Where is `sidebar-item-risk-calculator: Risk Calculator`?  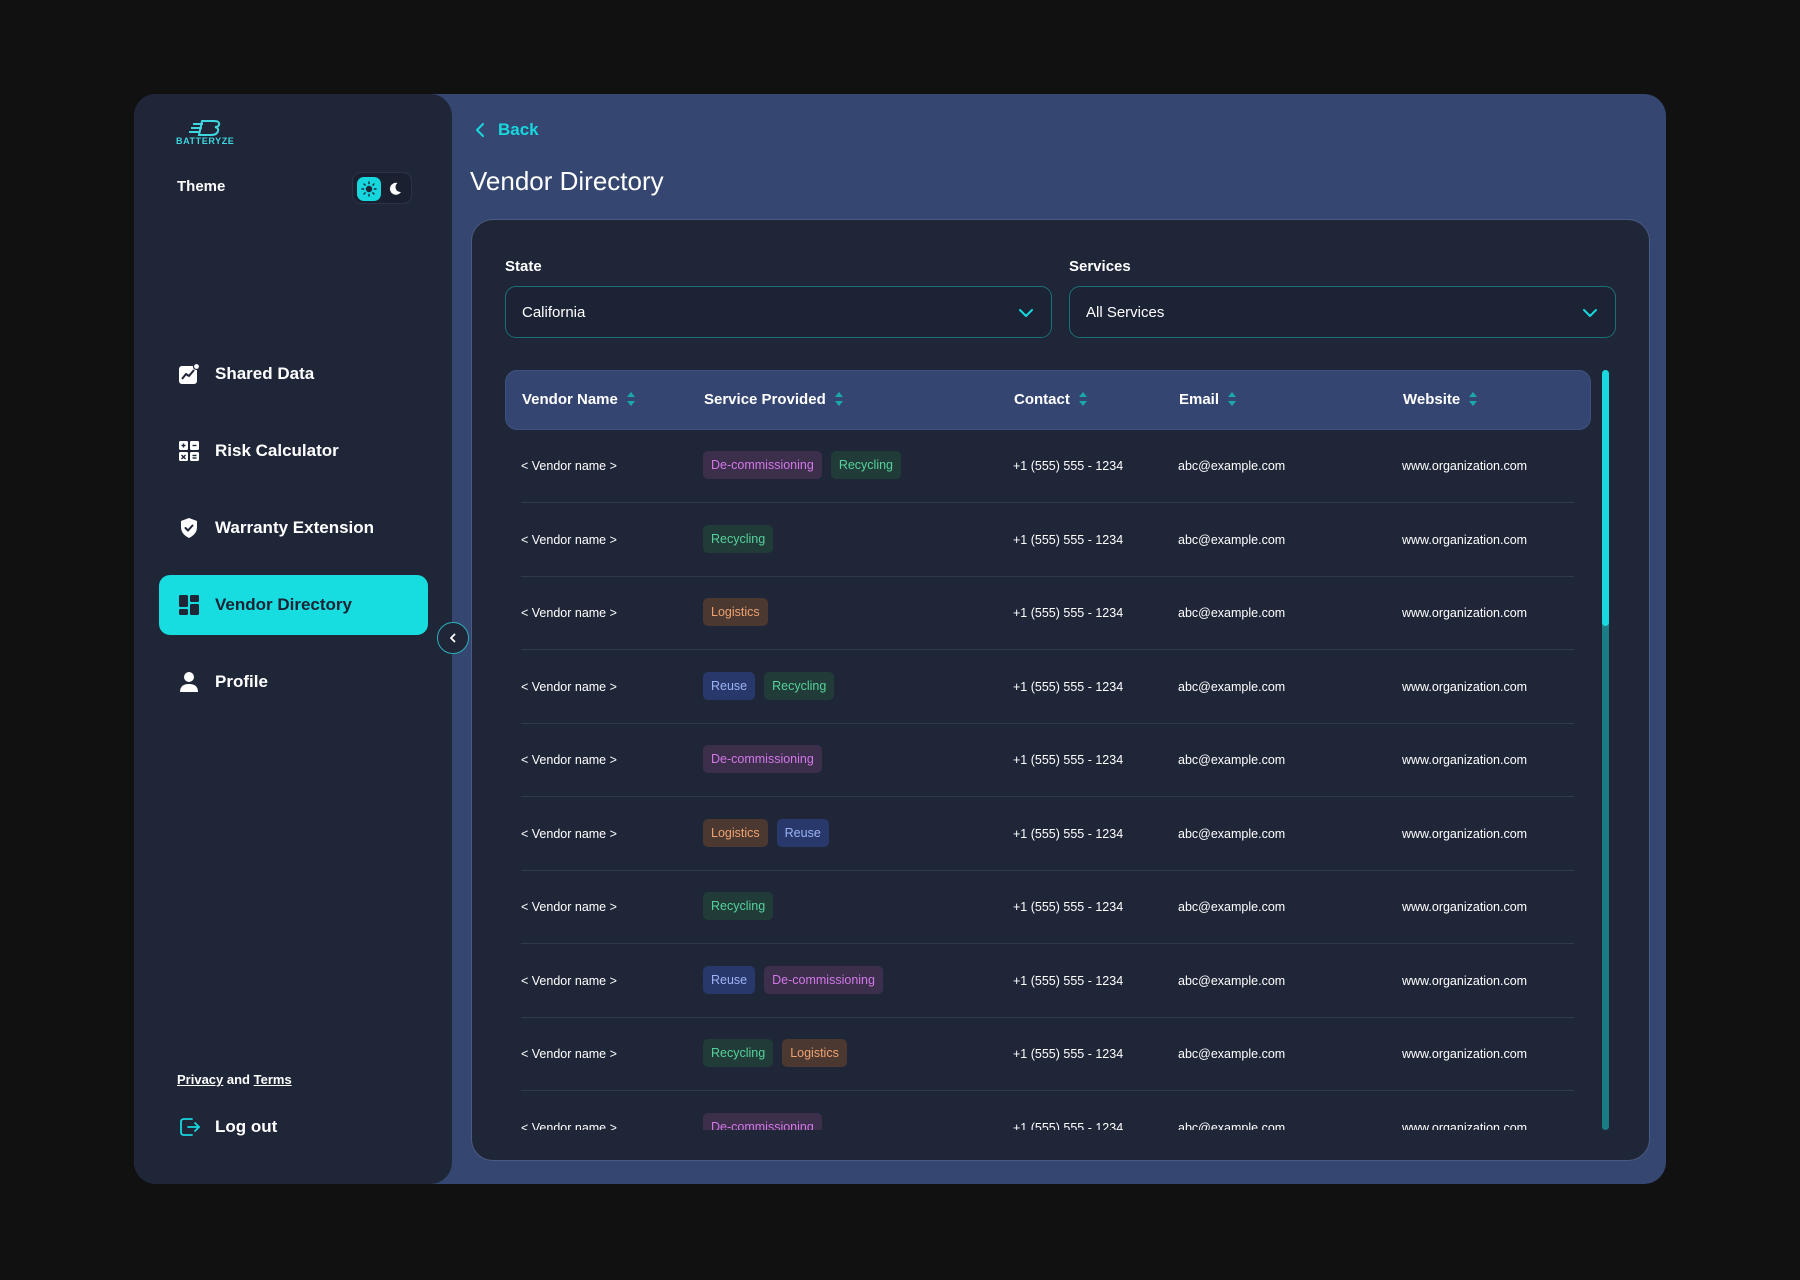
sidebar-item-risk-calculator: Risk Calculator is located at coordinates (293, 451).